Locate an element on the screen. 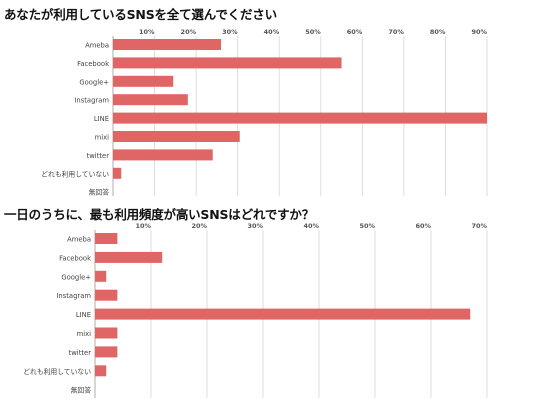 Image resolution: width=533 pixels, height=400 pixels. x-tick-label: 80% is located at coordinates (438, 32).